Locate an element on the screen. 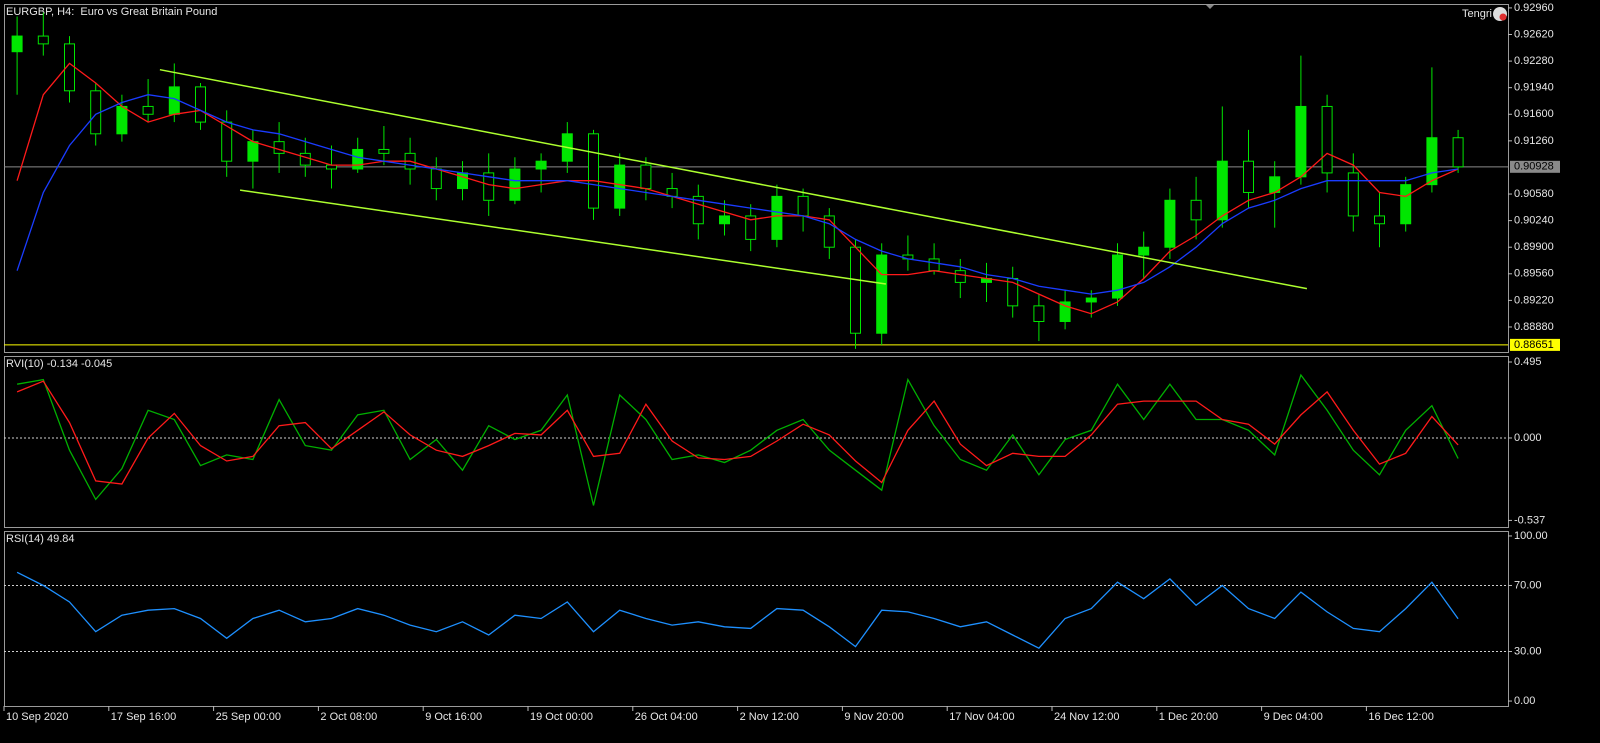  y-tick-label: 0.90580 is located at coordinates (1534, 194).